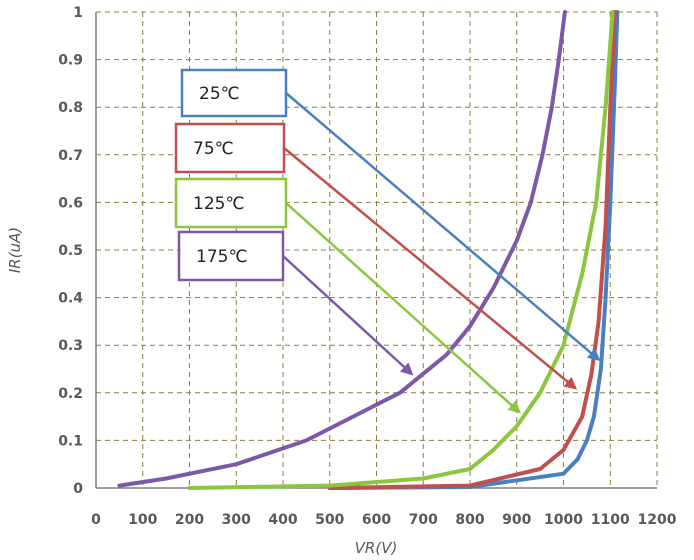 Image resolution: width=694 pixels, height=560 pixels. I want to click on y-tick-label: 0.5, so click(70, 251).